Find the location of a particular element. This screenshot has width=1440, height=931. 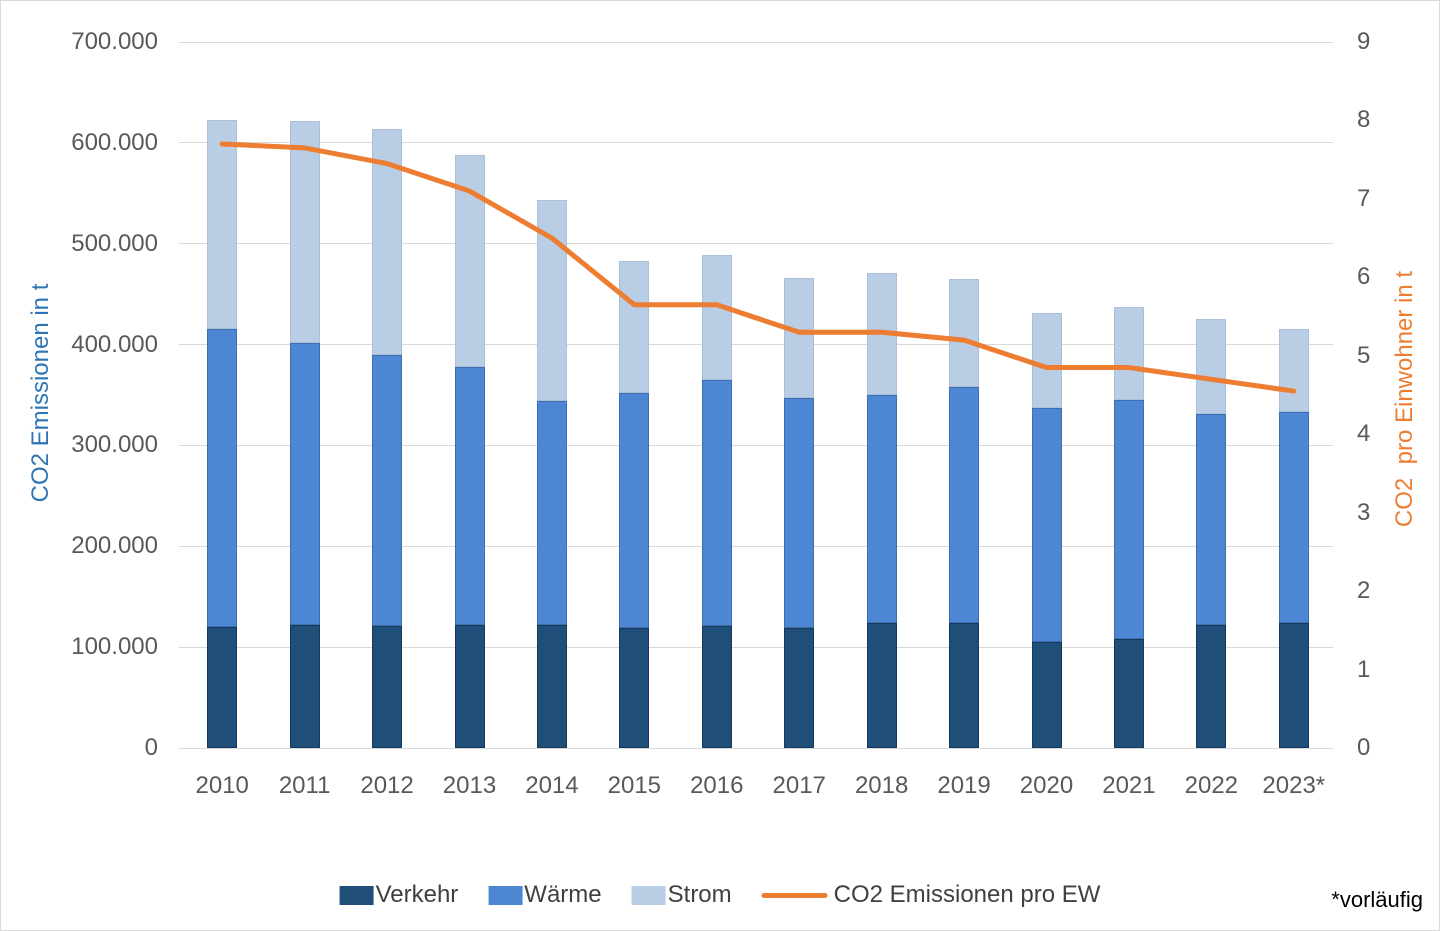

left-axis-tick-label: 200.000 is located at coordinates (114, 546).